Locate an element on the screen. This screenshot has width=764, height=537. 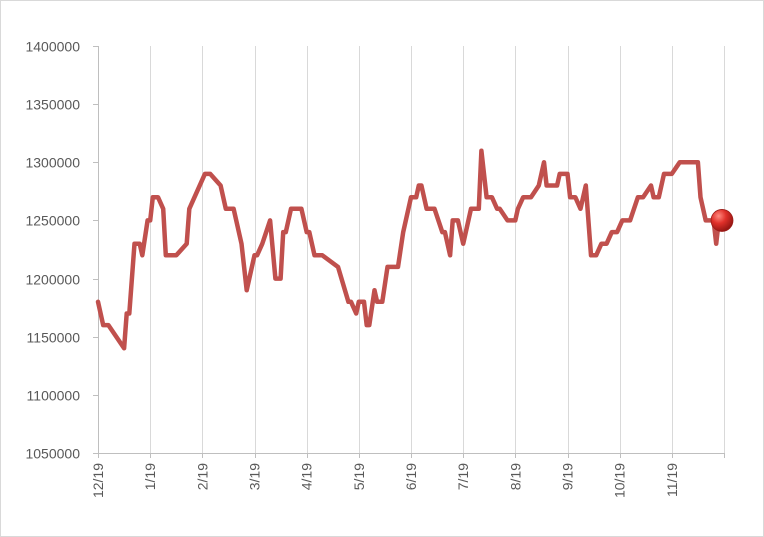
y-tick-label: 1200000 is located at coordinates (52, 280).